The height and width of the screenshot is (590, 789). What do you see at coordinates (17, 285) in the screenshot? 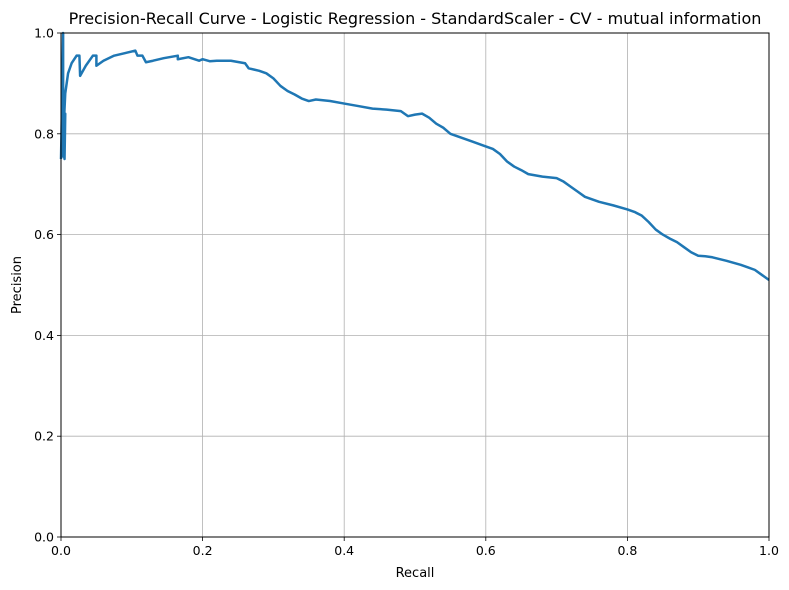
I see `y-axis-label: Precision` at bounding box center [17, 285].